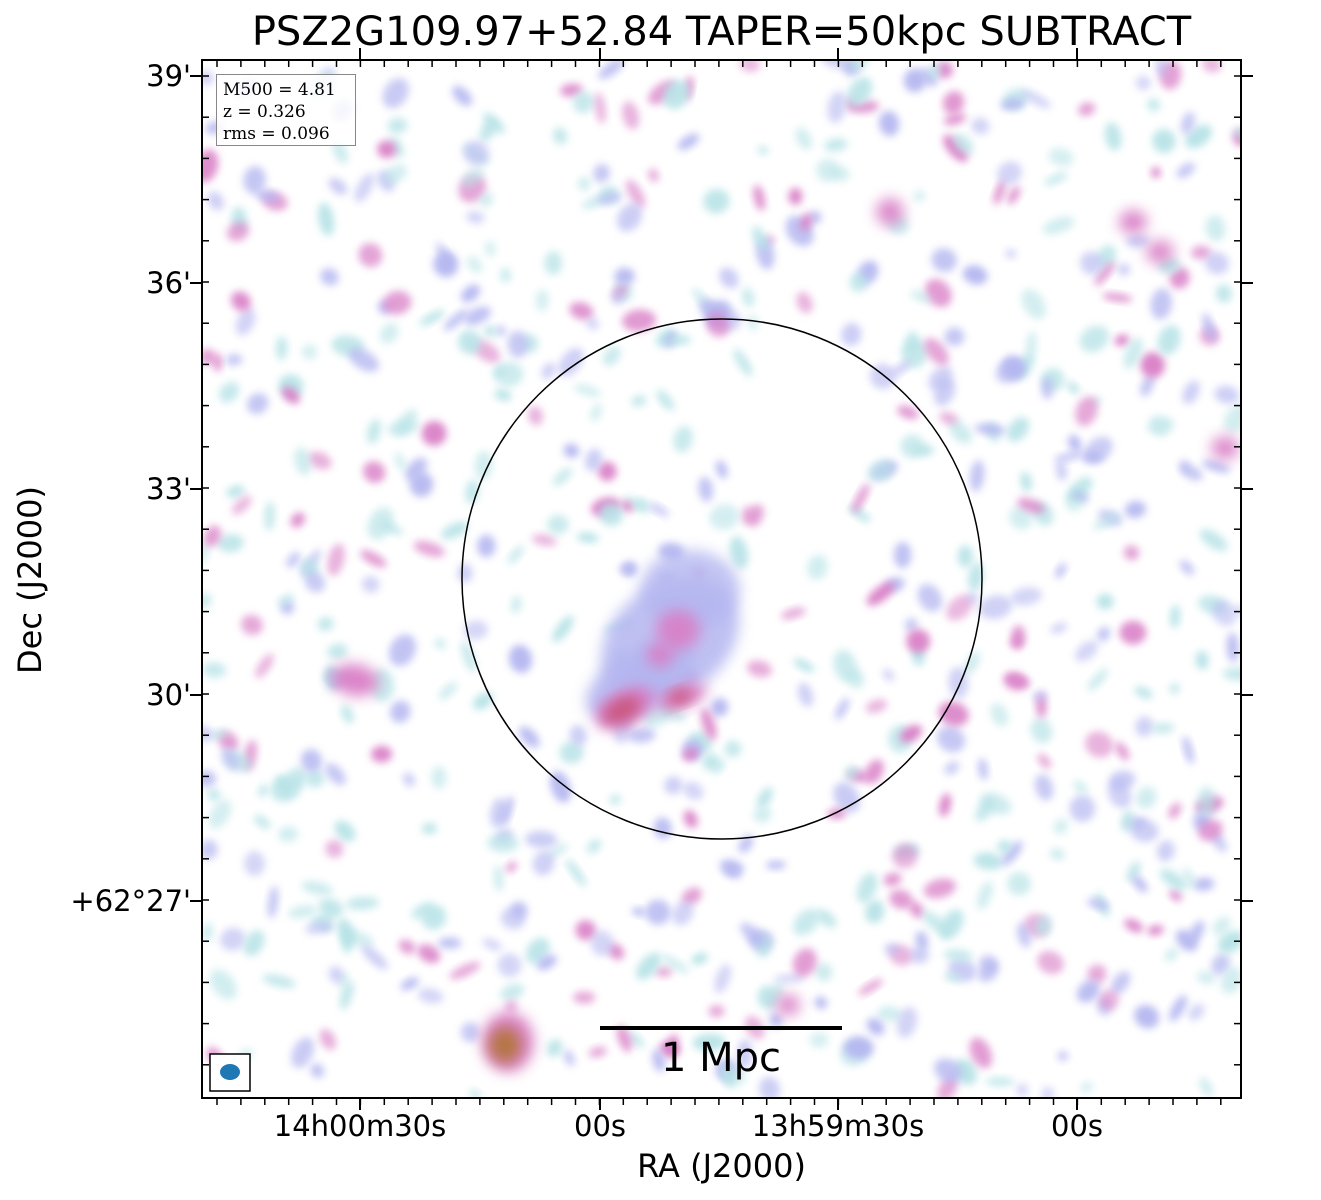  Describe the element at coordinates (168, 695) in the screenshot. I see `y-tick-label: 30'` at that location.